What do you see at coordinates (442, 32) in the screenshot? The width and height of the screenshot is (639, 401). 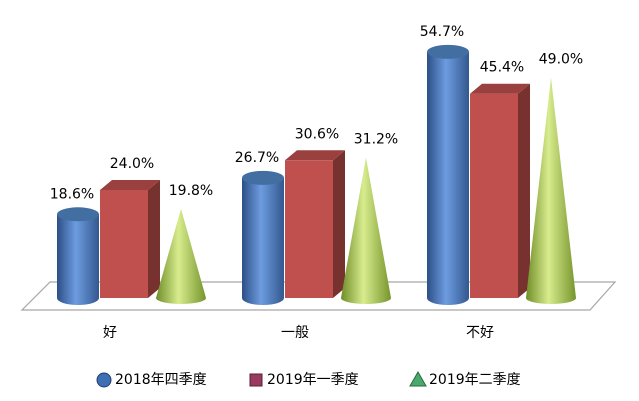 I see `data-label: 54.7%` at bounding box center [442, 32].